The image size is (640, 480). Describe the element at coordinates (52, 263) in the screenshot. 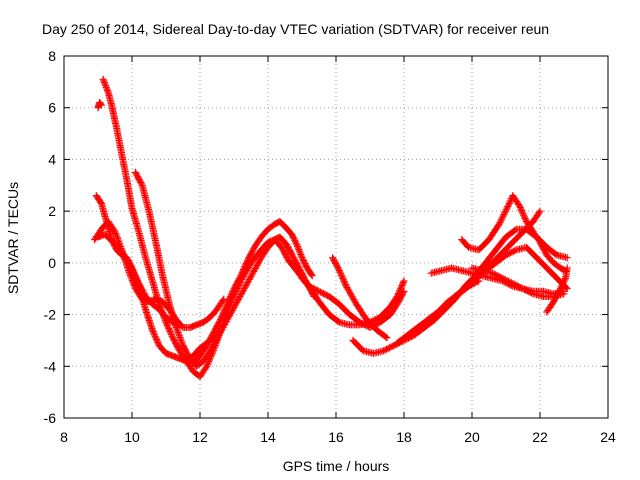

I see `y-tick-label: 0` at that location.